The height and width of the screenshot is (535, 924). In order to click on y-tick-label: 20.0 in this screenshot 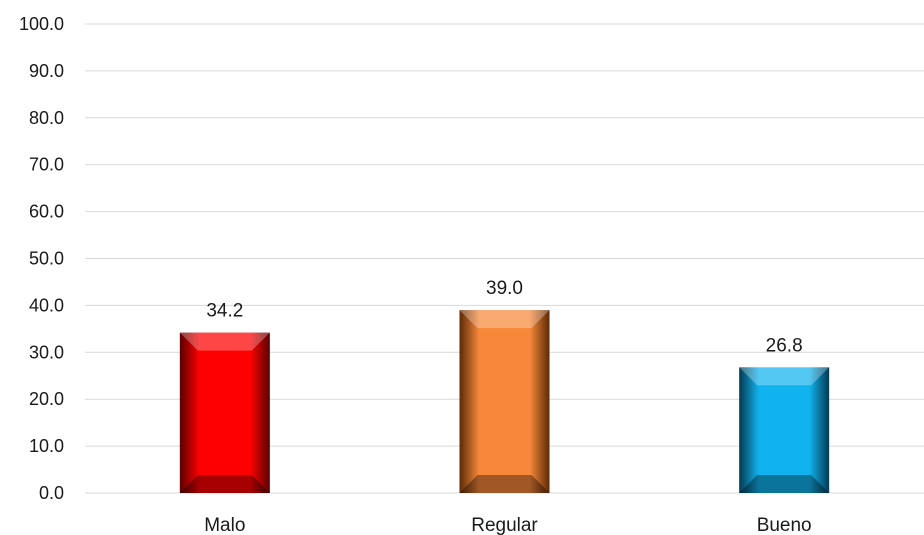, I will do `click(46, 399)`.